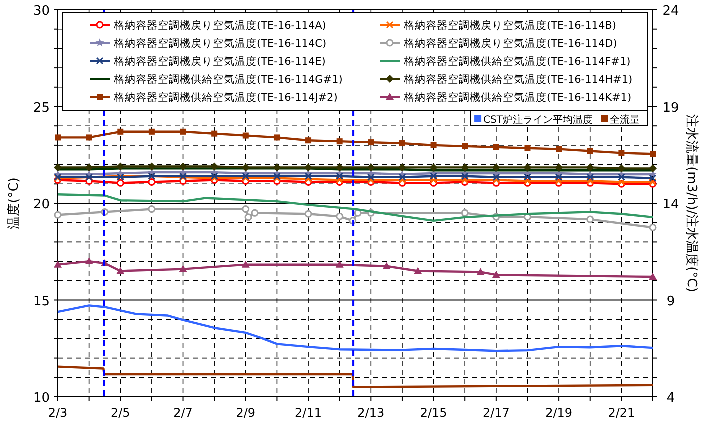  I want to click on x-tick-label: 2/15, so click(434, 413).